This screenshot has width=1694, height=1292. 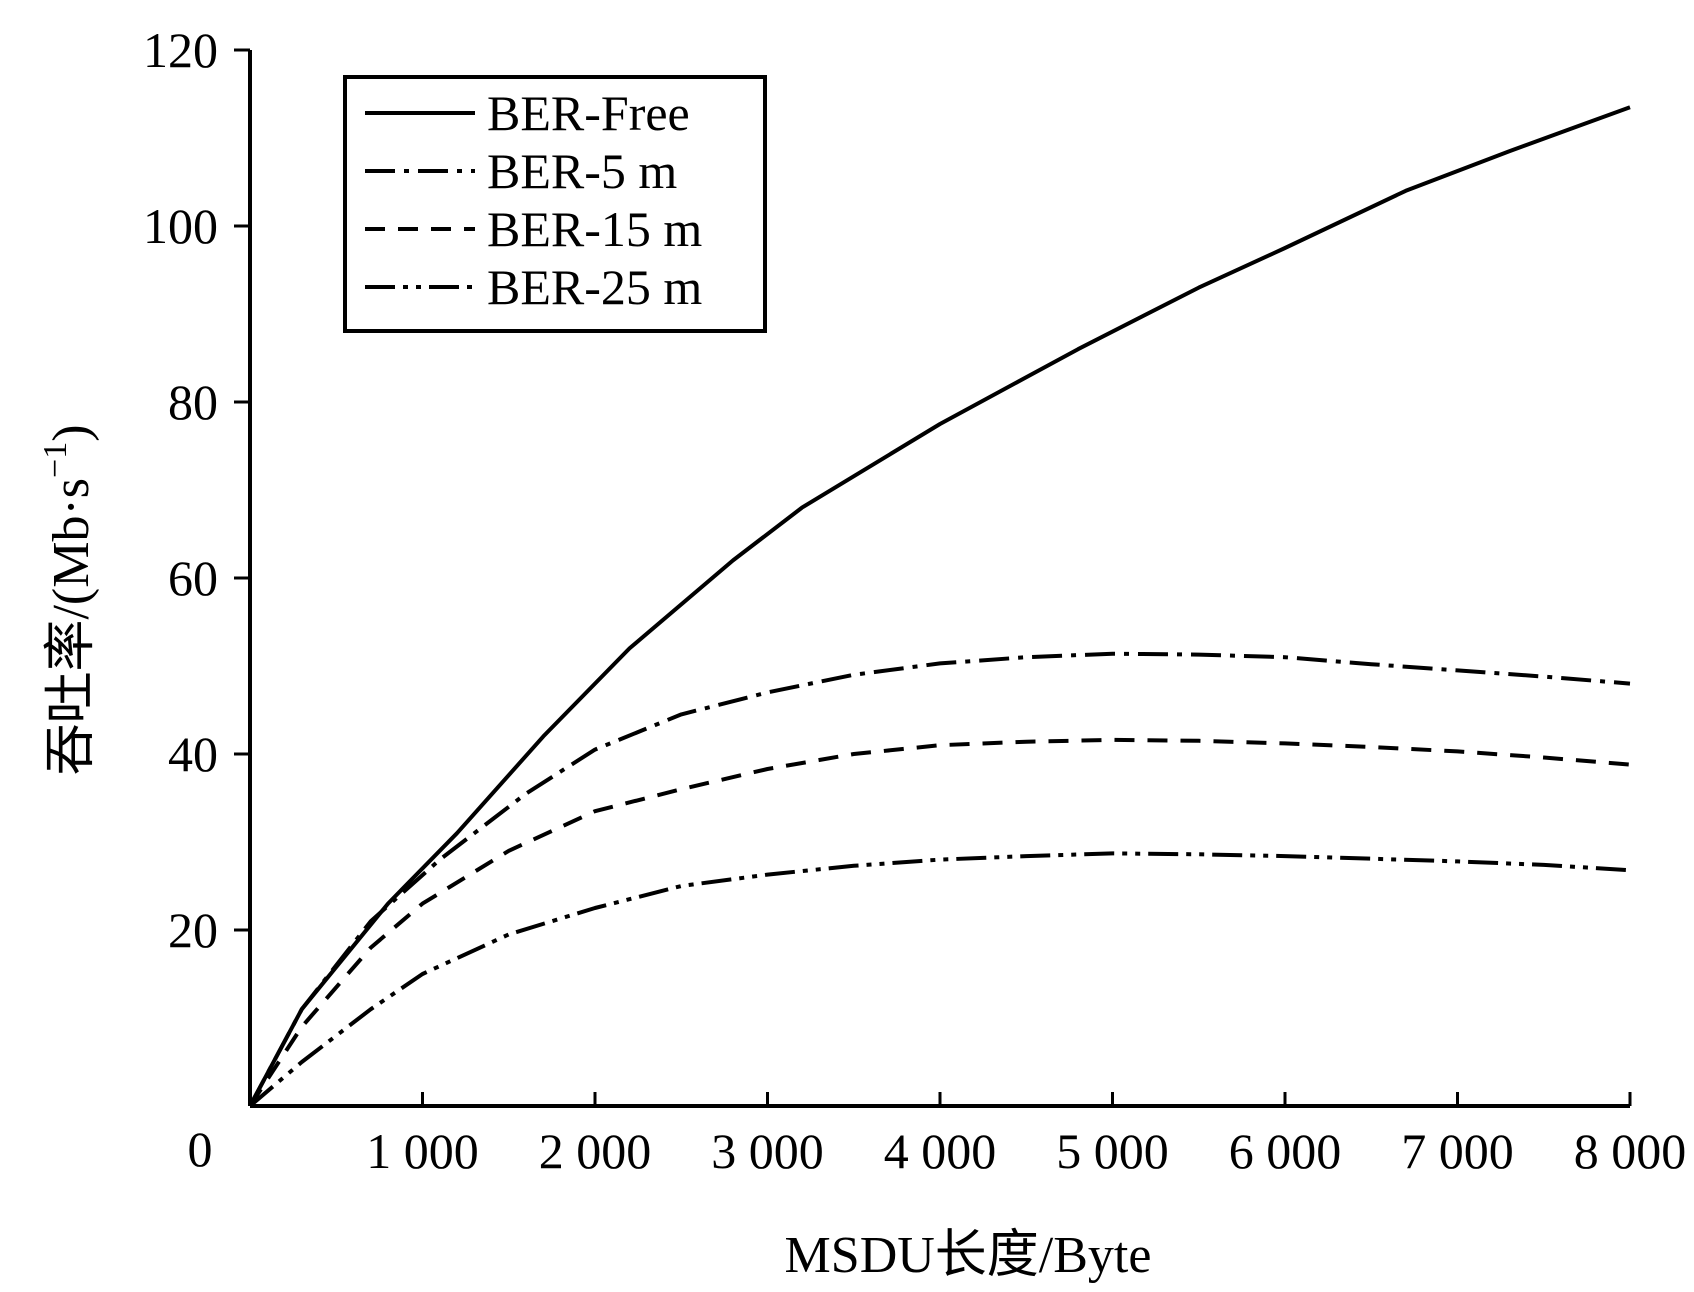 I want to click on y-tick-label: 80, so click(x=193, y=402).